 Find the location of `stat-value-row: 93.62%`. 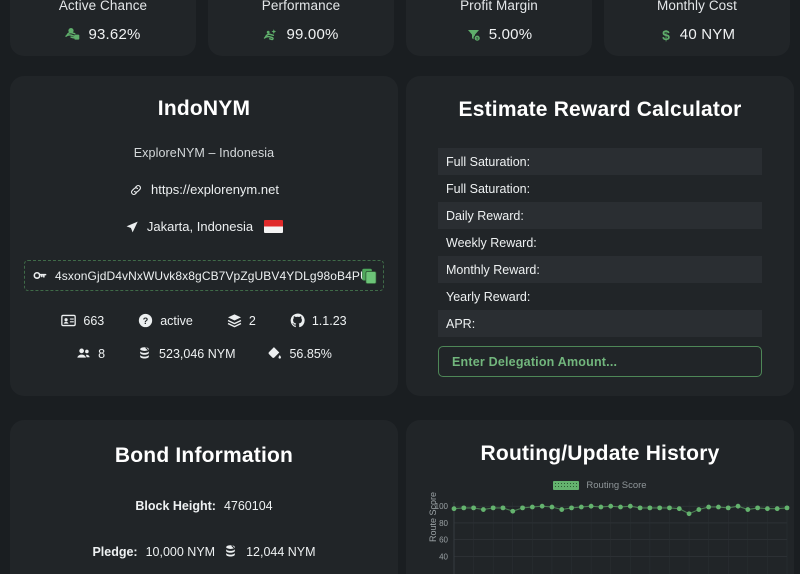

stat-value-row: 93.62% is located at coordinates (102, 34).